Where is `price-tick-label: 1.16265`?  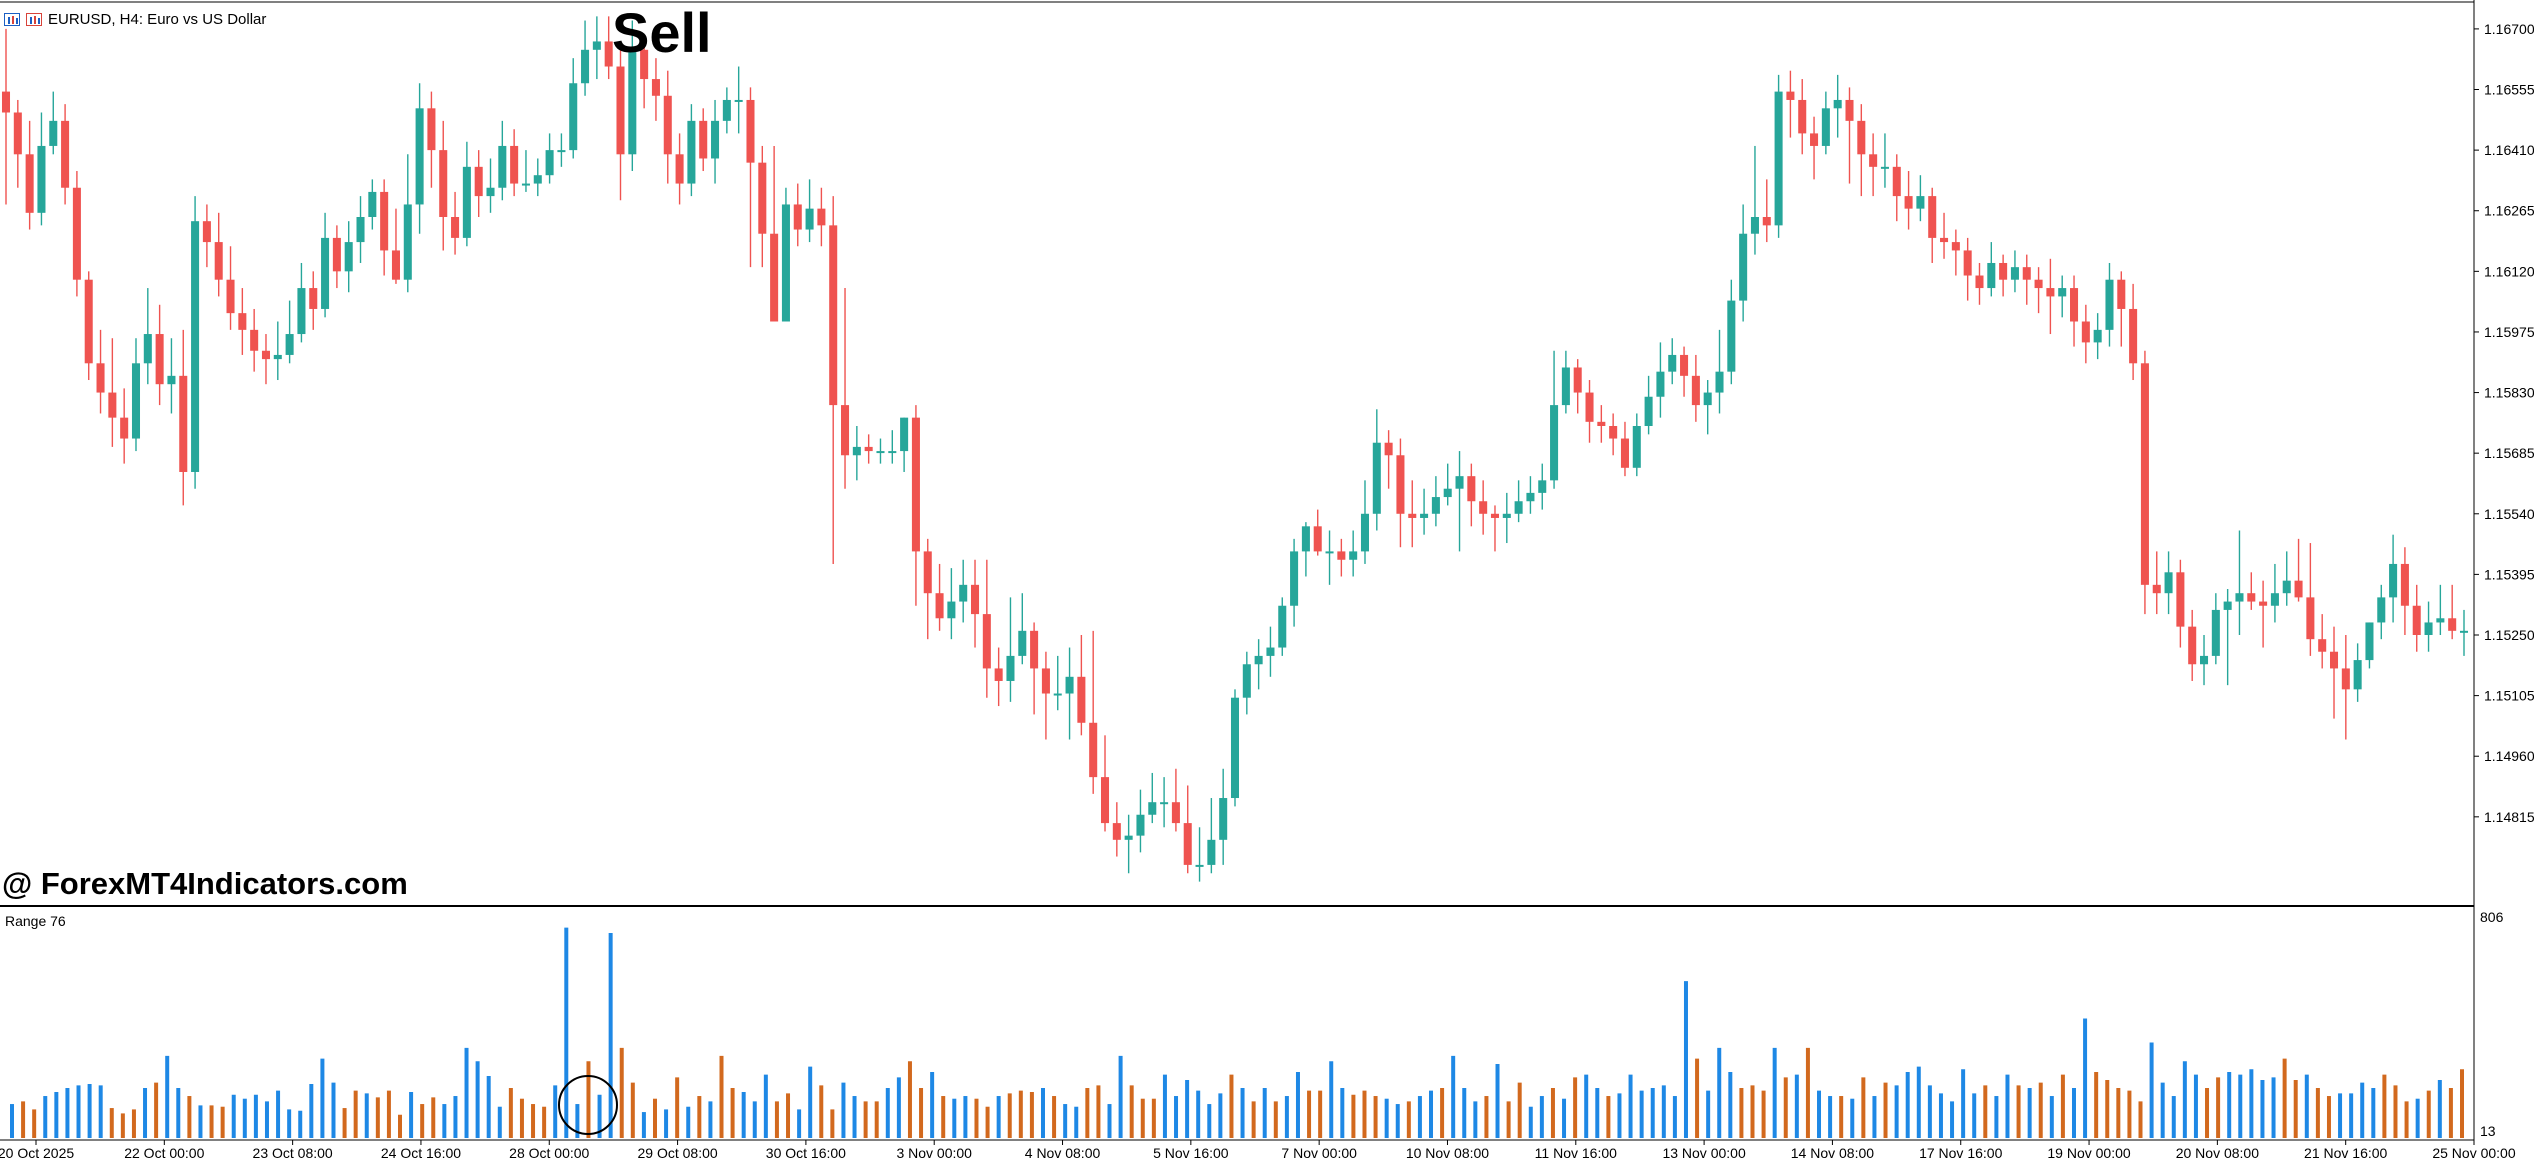
price-tick-label: 1.16265 is located at coordinates (2509, 211).